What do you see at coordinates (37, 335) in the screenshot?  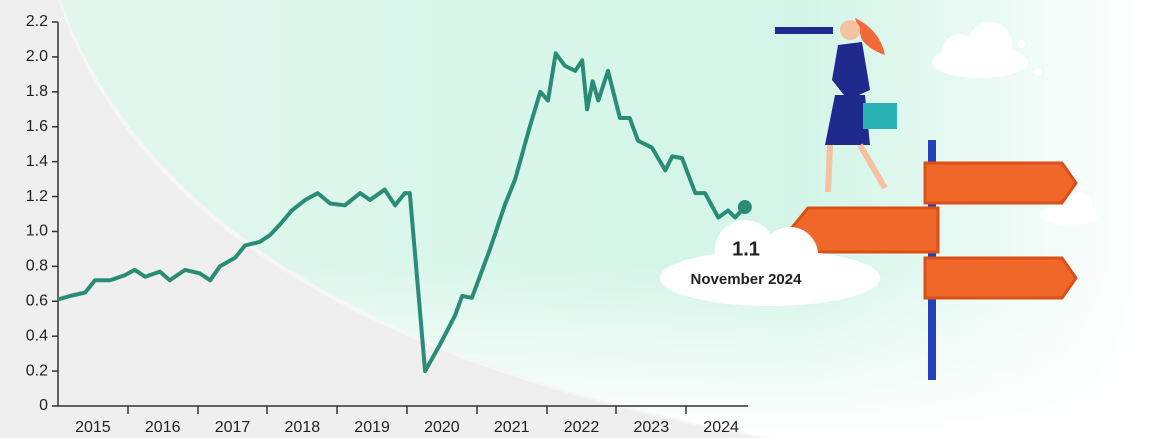 I see `y-tick-label: 0.4` at bounding box center [37, 335].